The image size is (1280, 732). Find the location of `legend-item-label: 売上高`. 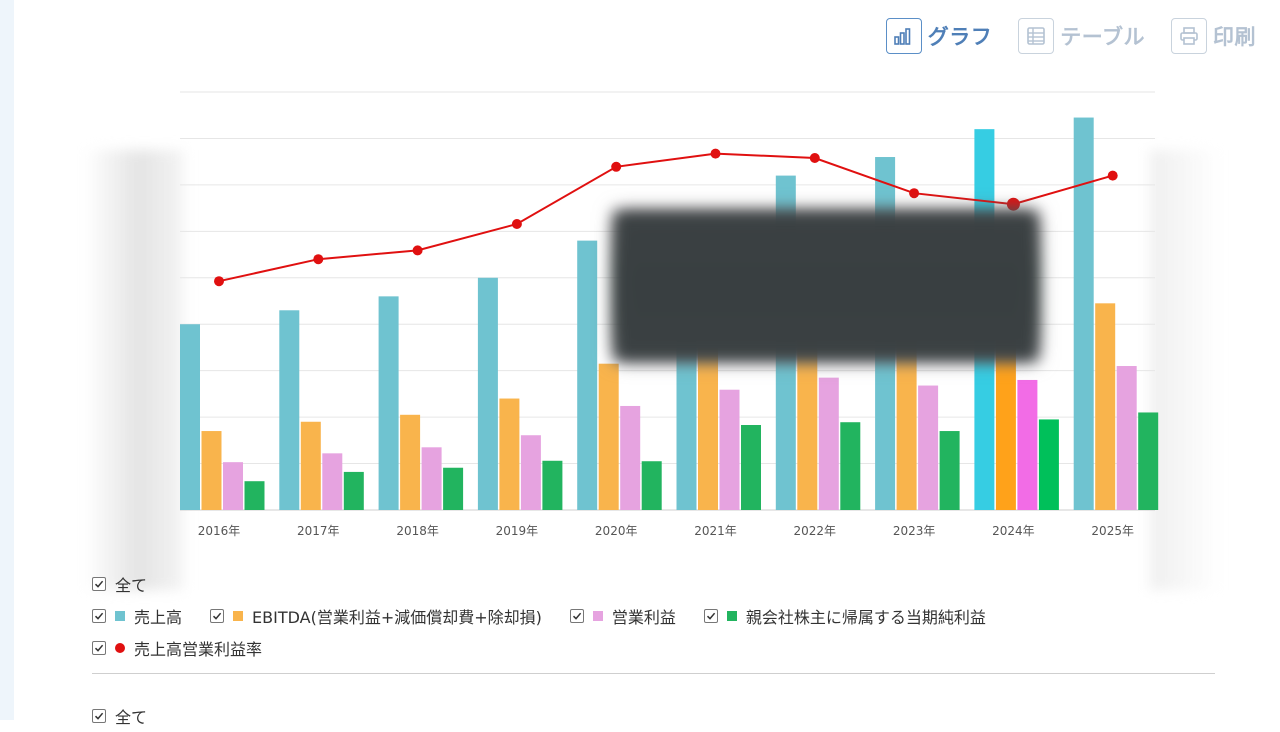

legend-item-label: 売上高 is located at coordinates (158, 617).